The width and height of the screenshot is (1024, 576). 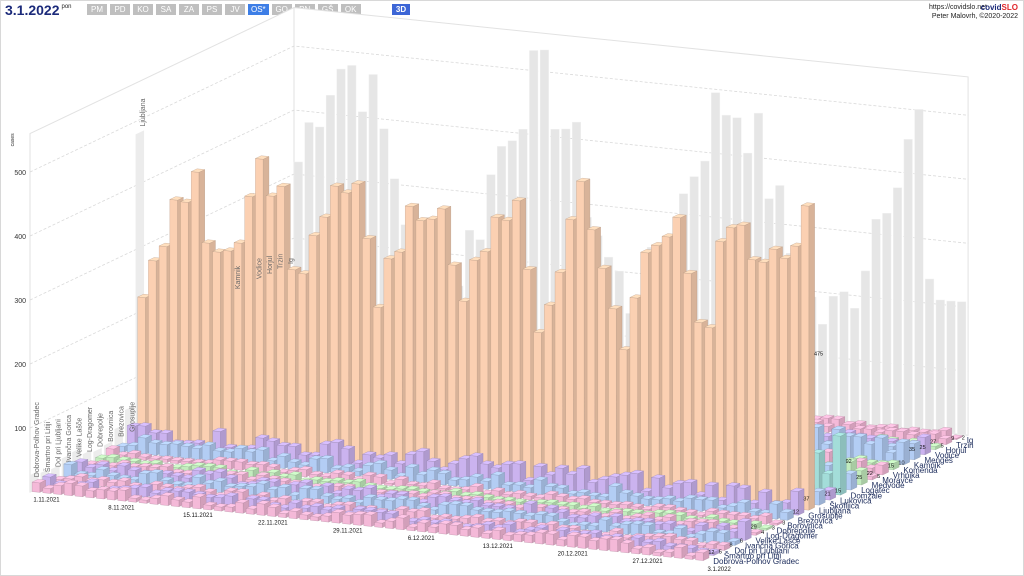 What do you see at coordinates (952, 439) in the screenshot?
I see `value-label-23: 9` at bounding box center [952, 439].